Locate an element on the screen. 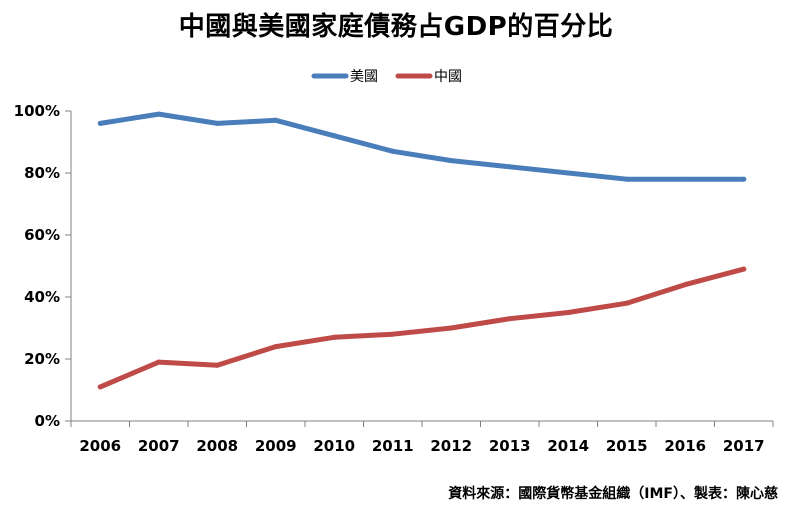  y-tick-label: 0% is located at coordinates (47, 421).